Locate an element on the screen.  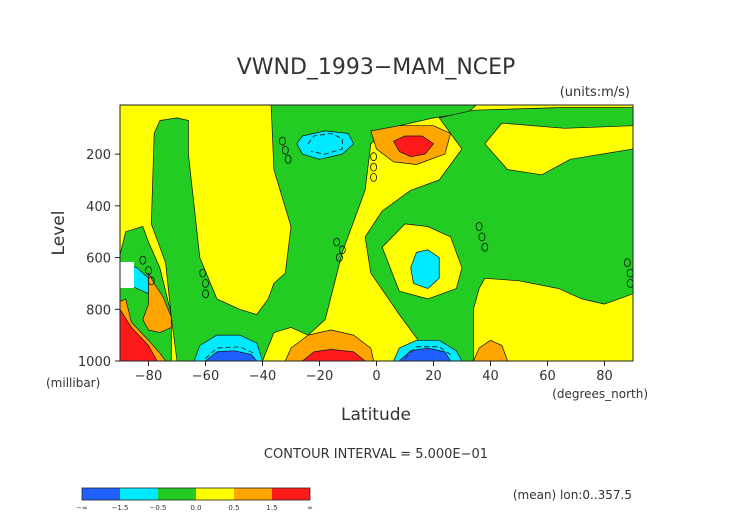
y-units-label: (millibar) is located at coordinates (73, 383).